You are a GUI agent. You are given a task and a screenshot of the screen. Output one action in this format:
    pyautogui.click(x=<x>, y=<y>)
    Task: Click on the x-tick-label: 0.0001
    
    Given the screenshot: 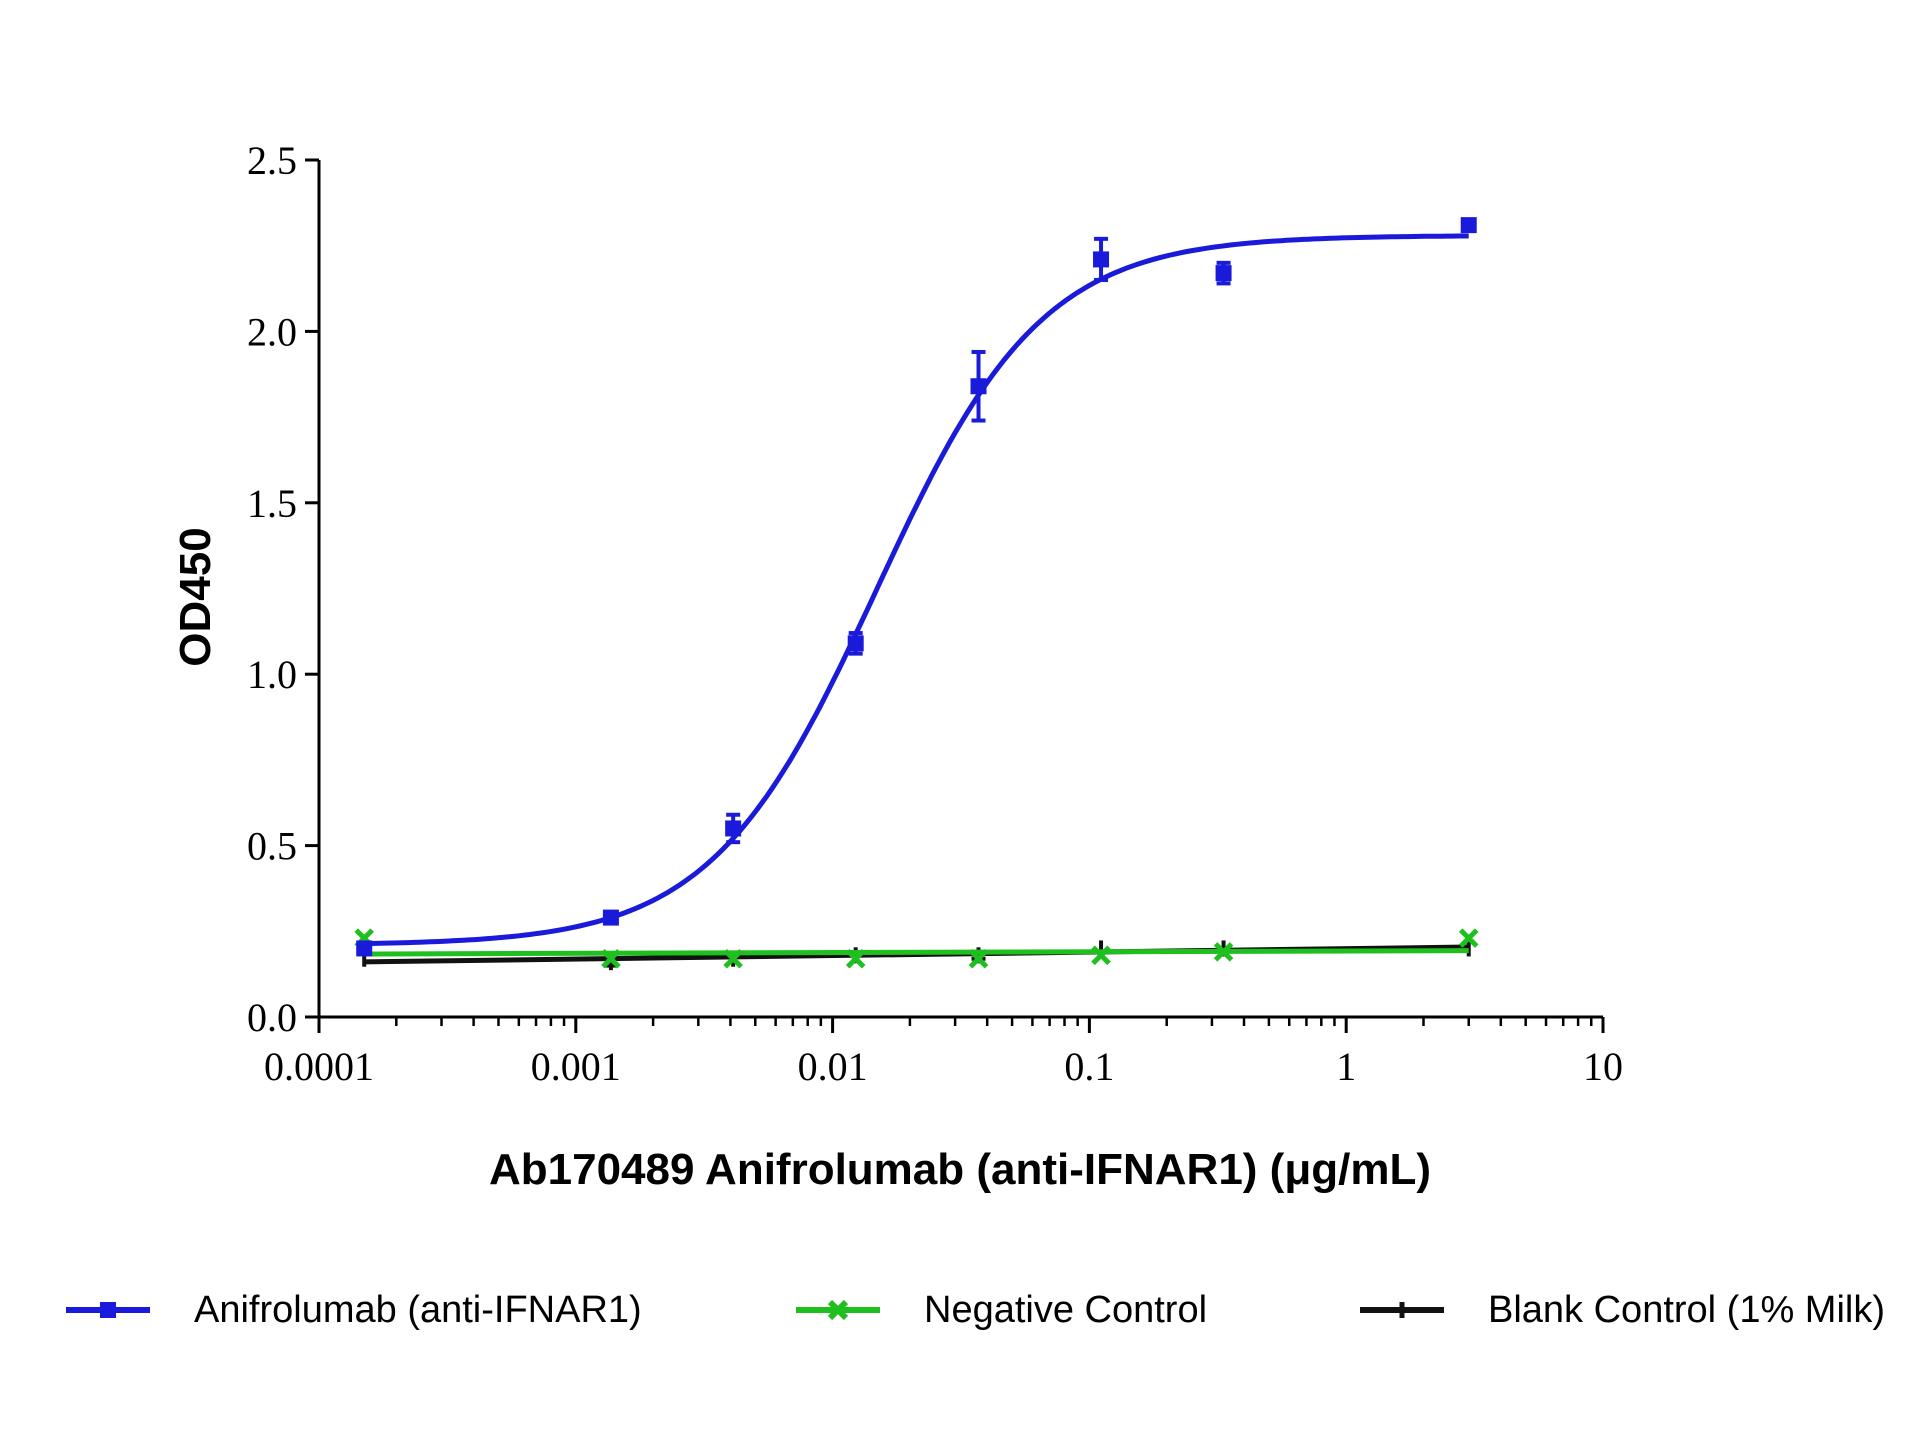 What is the action you would take?
    pyautogui.click(x=319, y=1066)
    